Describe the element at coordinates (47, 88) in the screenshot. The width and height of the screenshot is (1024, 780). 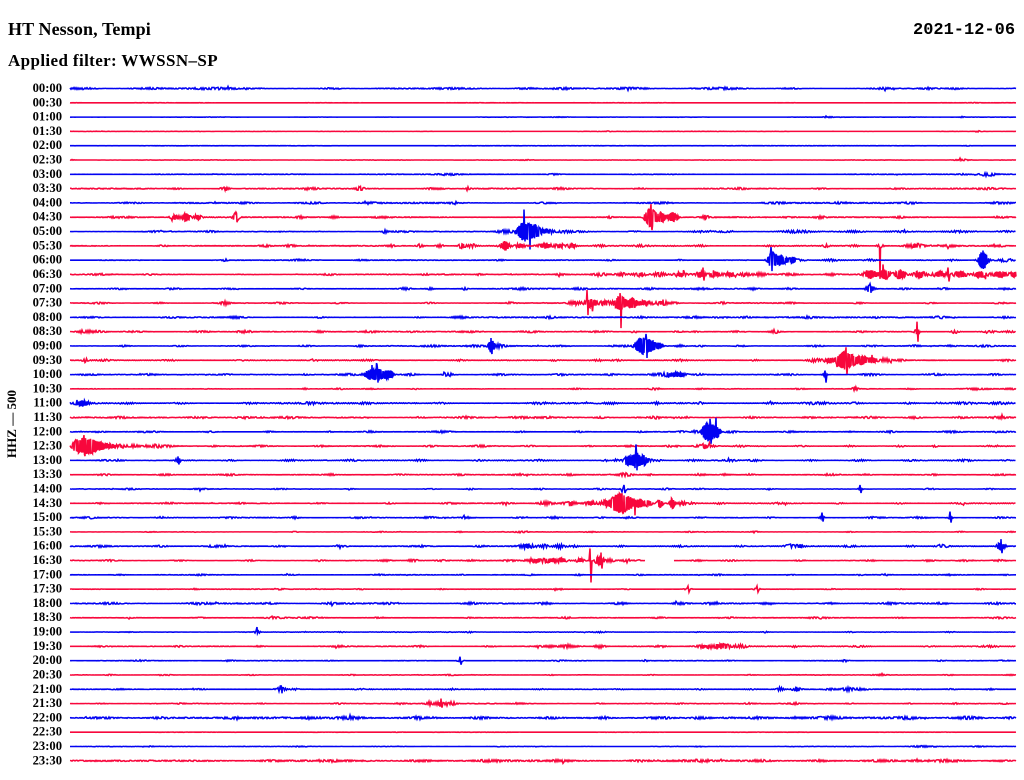
I see `svg-text: 00:00` at that location.